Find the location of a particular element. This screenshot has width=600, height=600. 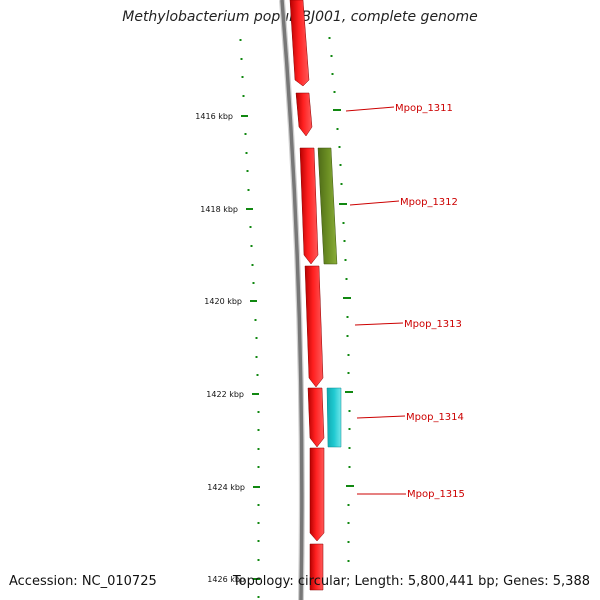

scale-label: 1426 kbp is located at coordinates (226, 579).